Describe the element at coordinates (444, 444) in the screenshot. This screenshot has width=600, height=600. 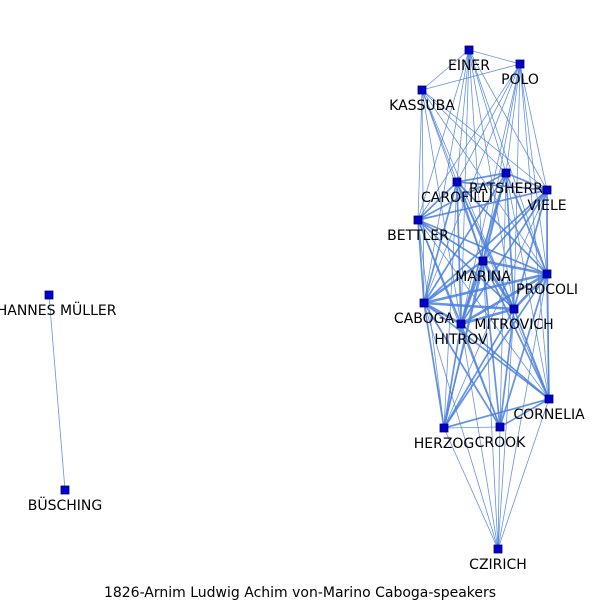
I see `node-label: HERZOG` at that location.